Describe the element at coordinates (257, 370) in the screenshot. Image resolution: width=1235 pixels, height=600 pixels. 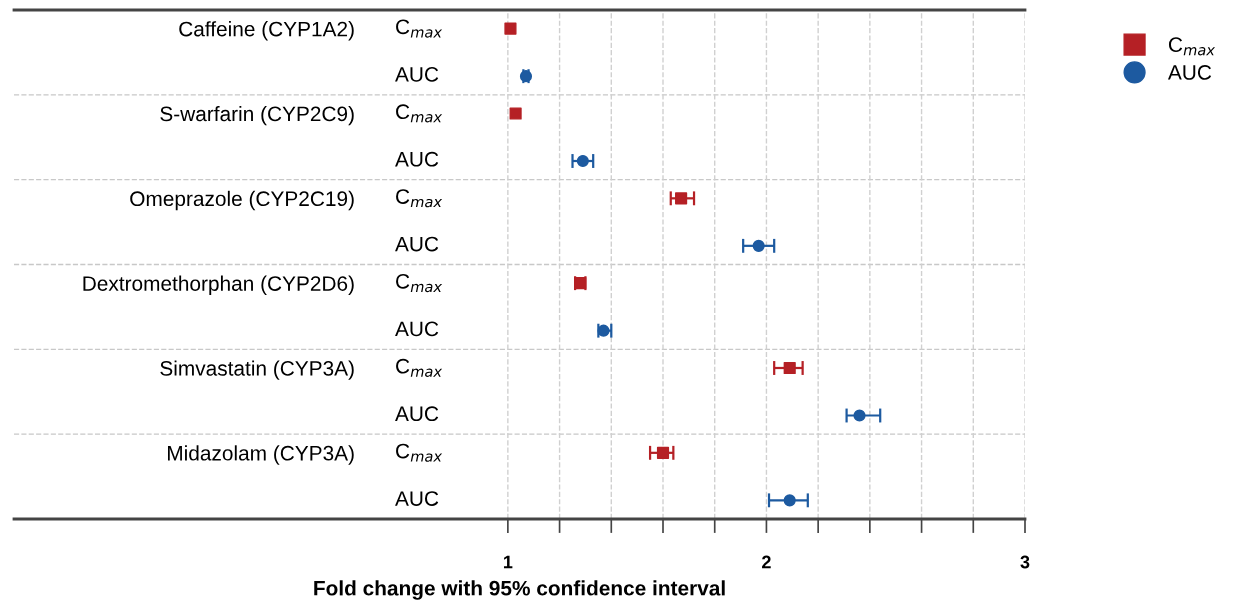
I see `y-tick-label: Simvastatin (CYP3A)` at that location.